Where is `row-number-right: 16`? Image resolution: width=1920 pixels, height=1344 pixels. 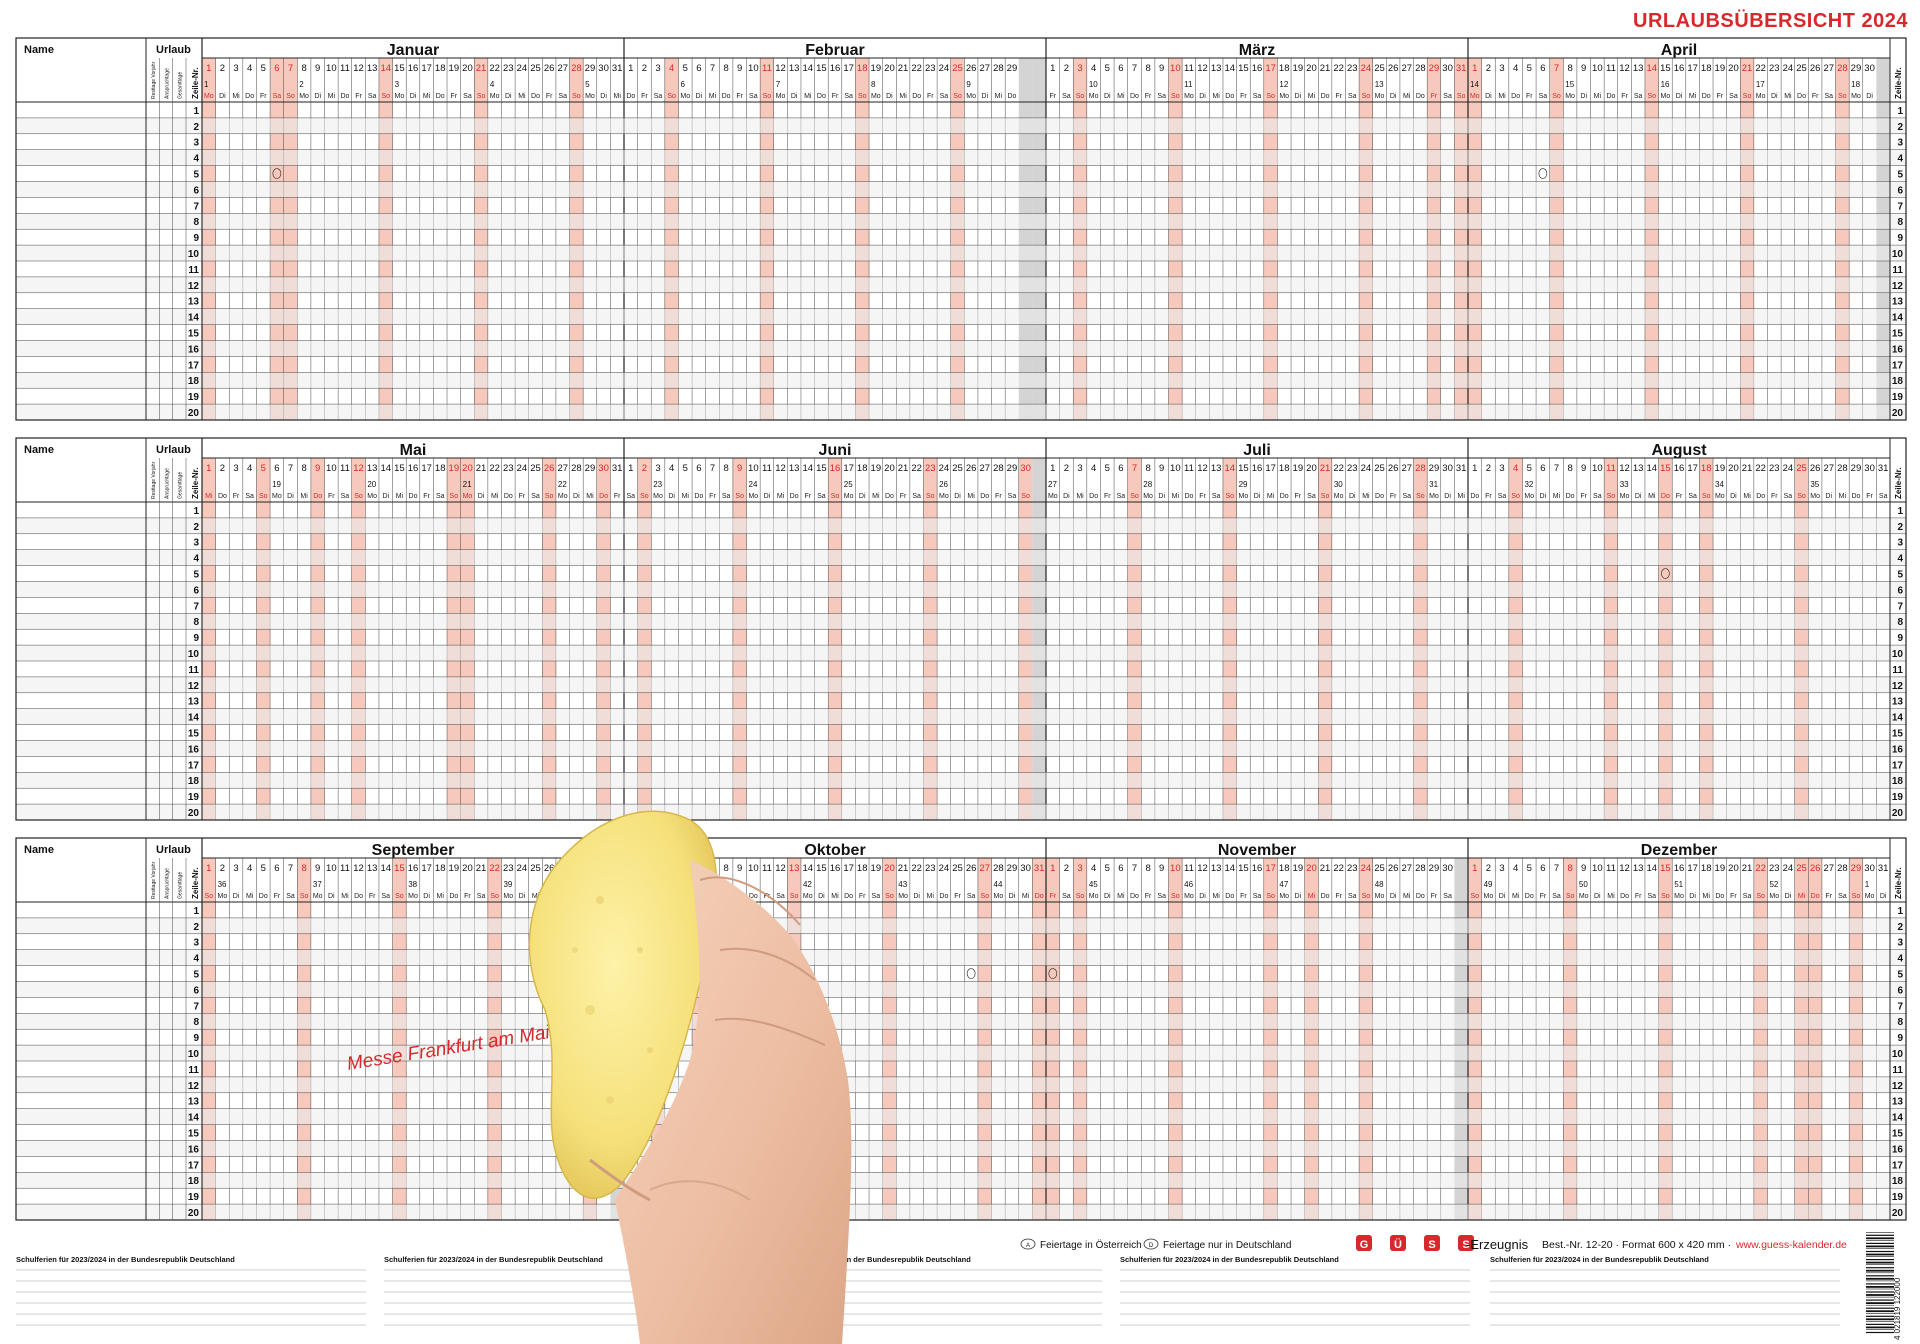
row-number-right: 16 is located at coordinates (1898, 1149).